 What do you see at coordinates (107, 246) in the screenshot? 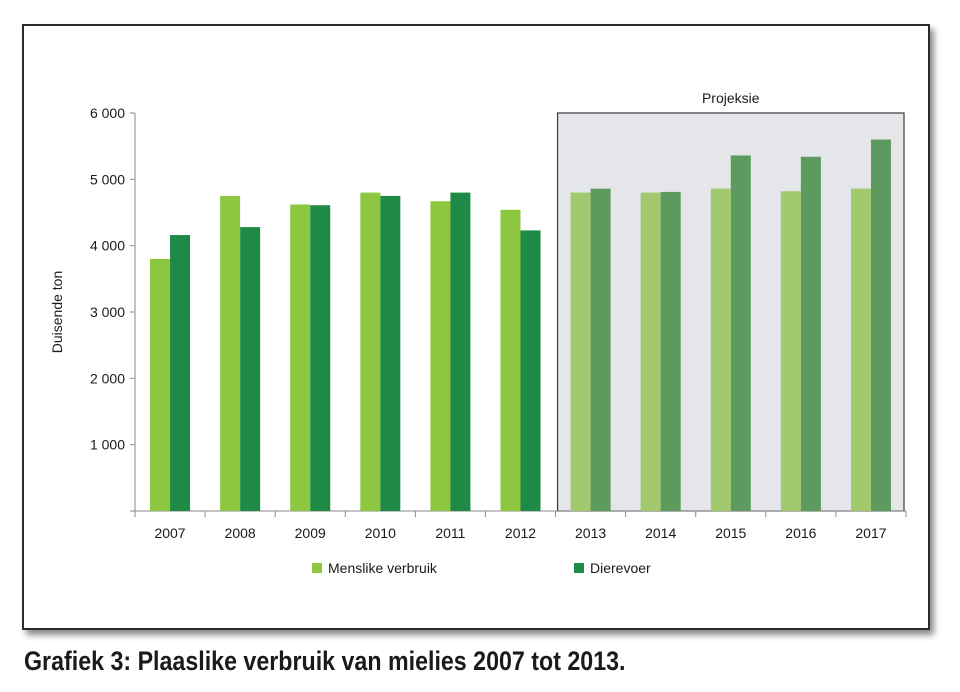
I see `y-tick-label: 4 000` at bounding box center [107, 246].